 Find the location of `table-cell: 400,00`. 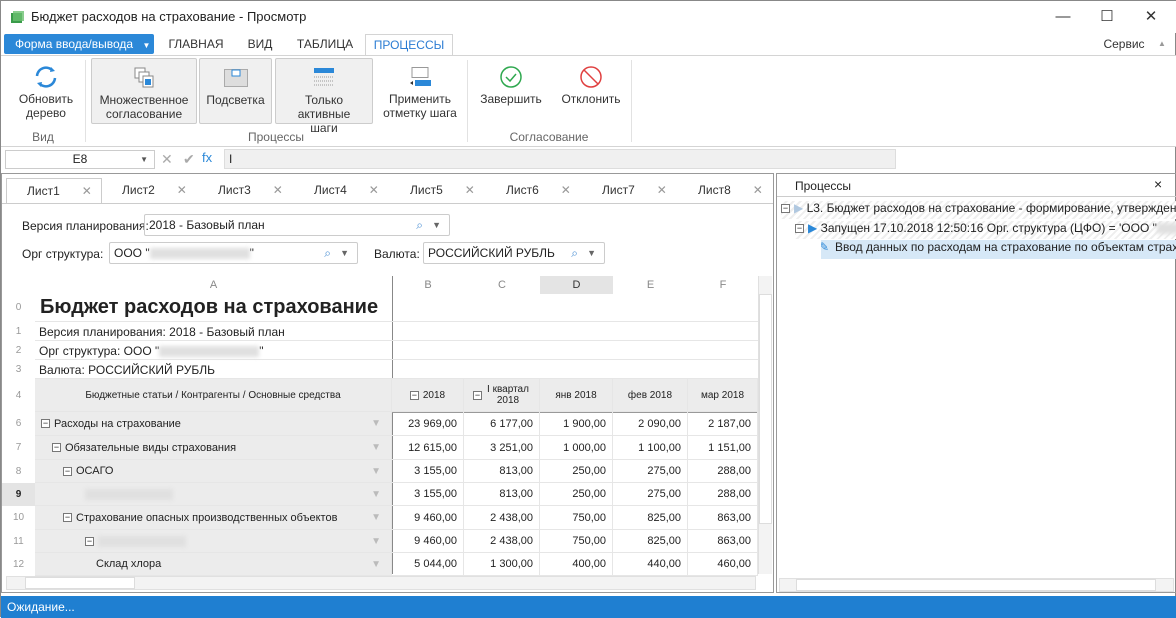

table-cell: 400,00 is located at coordinates (576, 564).